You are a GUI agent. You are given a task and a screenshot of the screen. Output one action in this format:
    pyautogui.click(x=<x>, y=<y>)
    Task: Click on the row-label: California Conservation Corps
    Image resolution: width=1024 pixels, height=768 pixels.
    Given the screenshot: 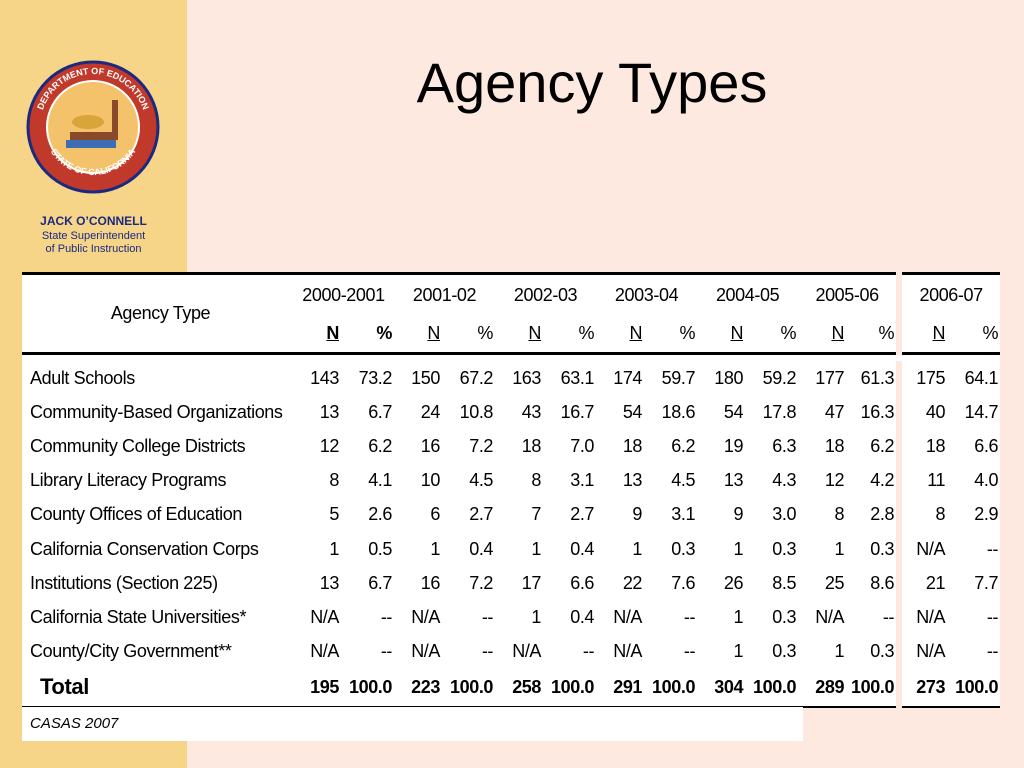 What is the action you would take?
    pyautogui.click(x=144, y=548)
    